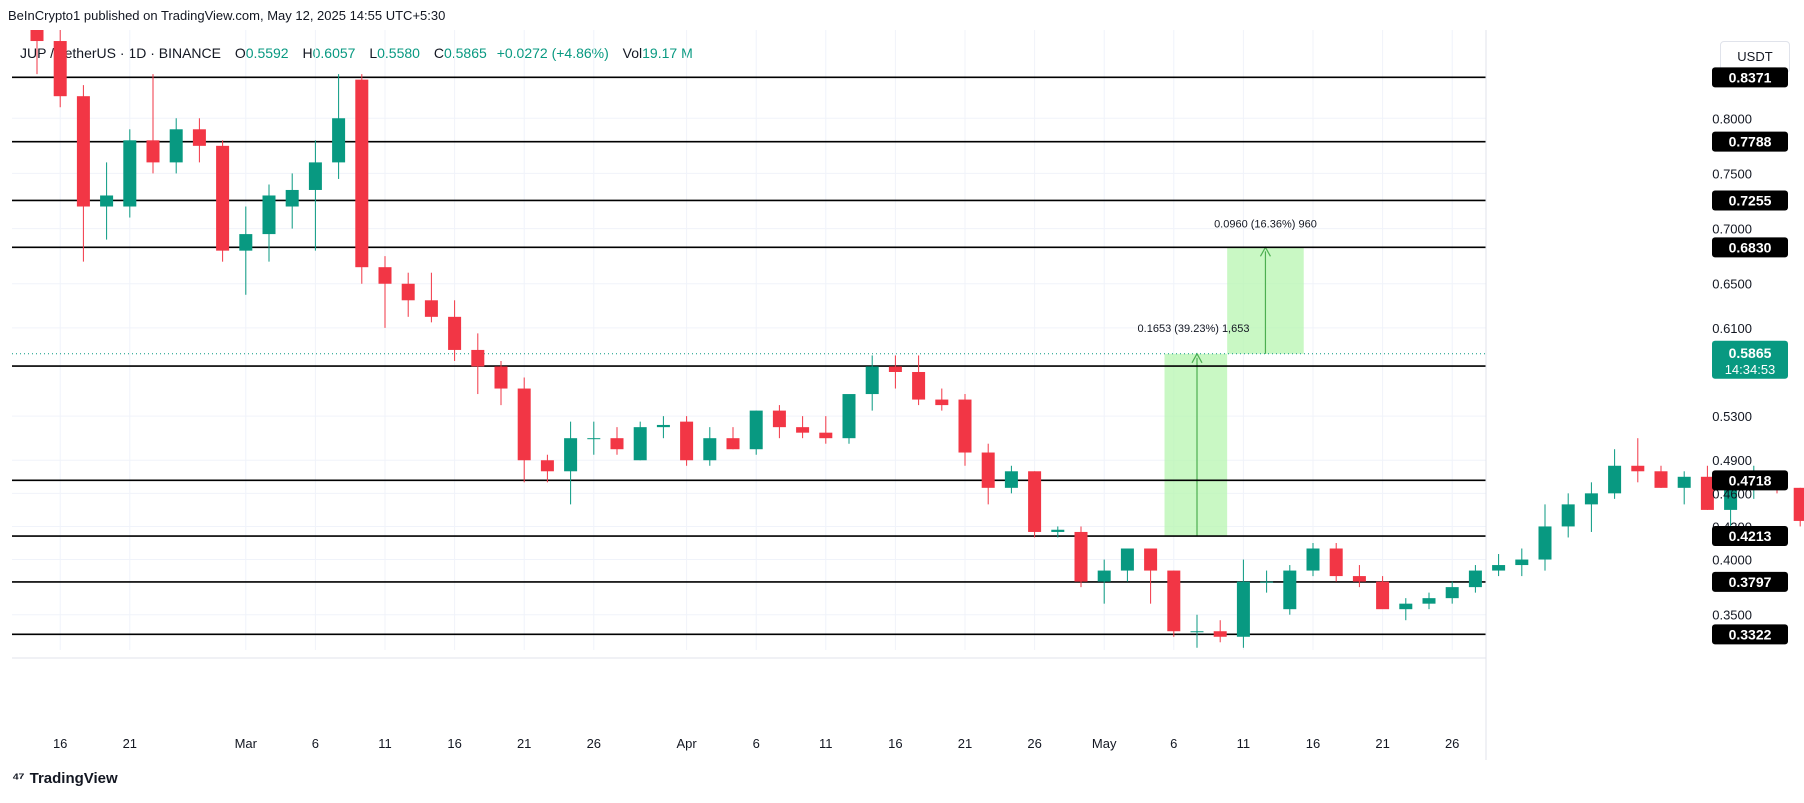 This screenshot has width=1804, height=803. Describe the element at coordinates (267, 53) in the screenshot. I see `open-value: 0.5592` at that location.